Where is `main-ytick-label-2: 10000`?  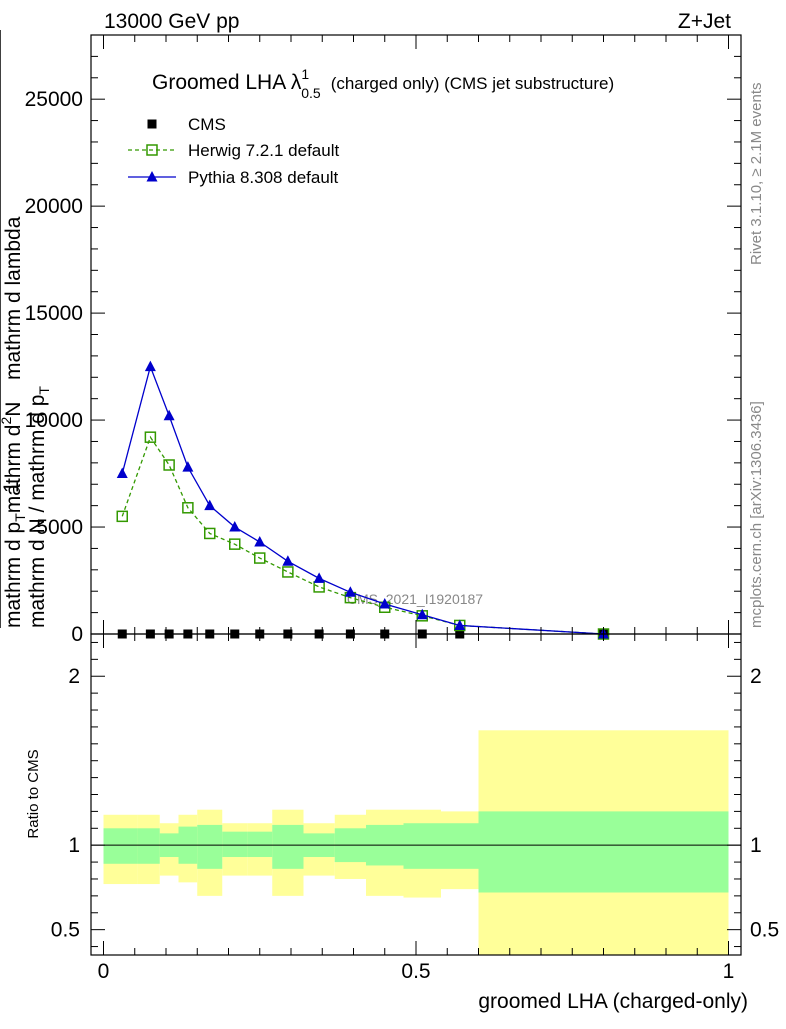 main-ytick-label-2: 10000 is located at coordinates (54, 420).